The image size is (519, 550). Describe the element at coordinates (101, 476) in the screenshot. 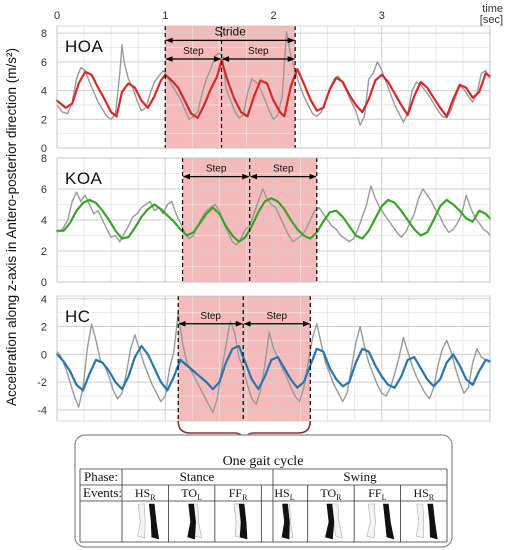

I see `phase-row-label: Phase:` at that location.